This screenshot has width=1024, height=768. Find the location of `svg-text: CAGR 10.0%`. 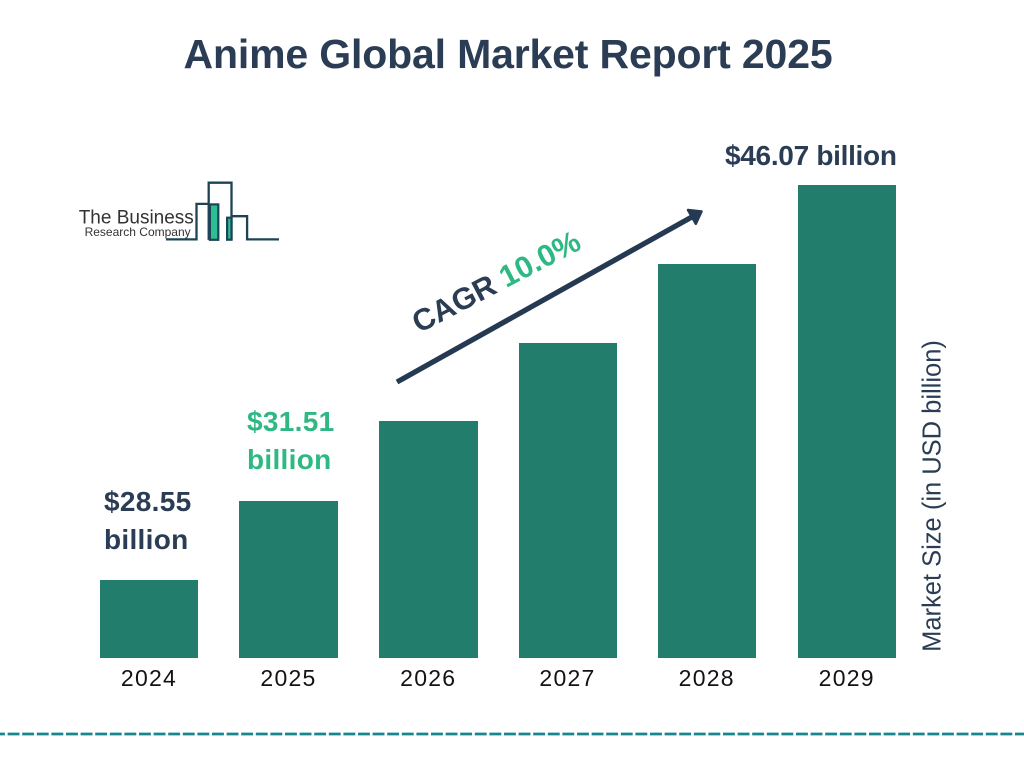

svg-text: CAGR 10.0% is located at coordinates (497, 281).